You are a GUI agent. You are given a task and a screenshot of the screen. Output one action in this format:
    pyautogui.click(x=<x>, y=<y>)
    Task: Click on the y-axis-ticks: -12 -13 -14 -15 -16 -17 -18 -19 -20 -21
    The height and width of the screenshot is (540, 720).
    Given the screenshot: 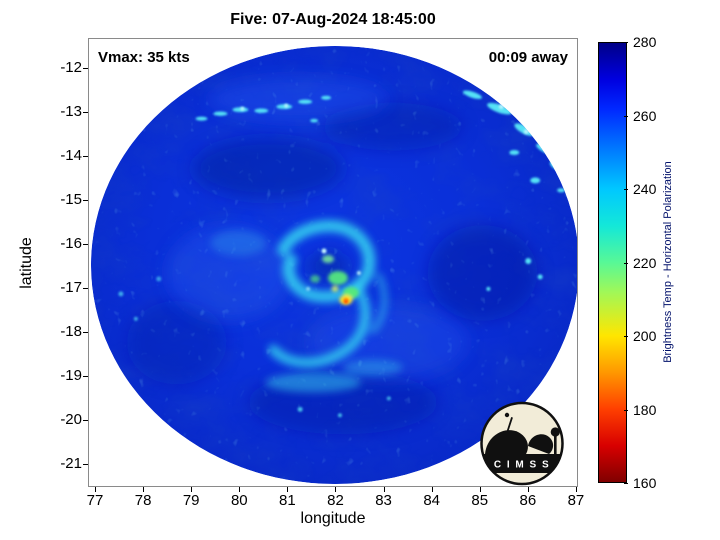 What is the action you would take?
    pyautogui.click(x=62, y=266)
    